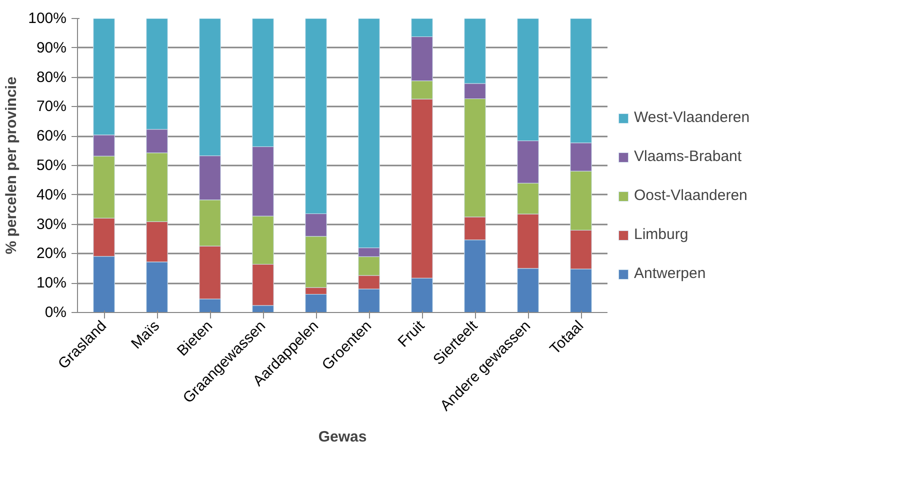 This screenshot has height=486, width=901. I want to click on y-tick-label: 100%, so click(47, 18).